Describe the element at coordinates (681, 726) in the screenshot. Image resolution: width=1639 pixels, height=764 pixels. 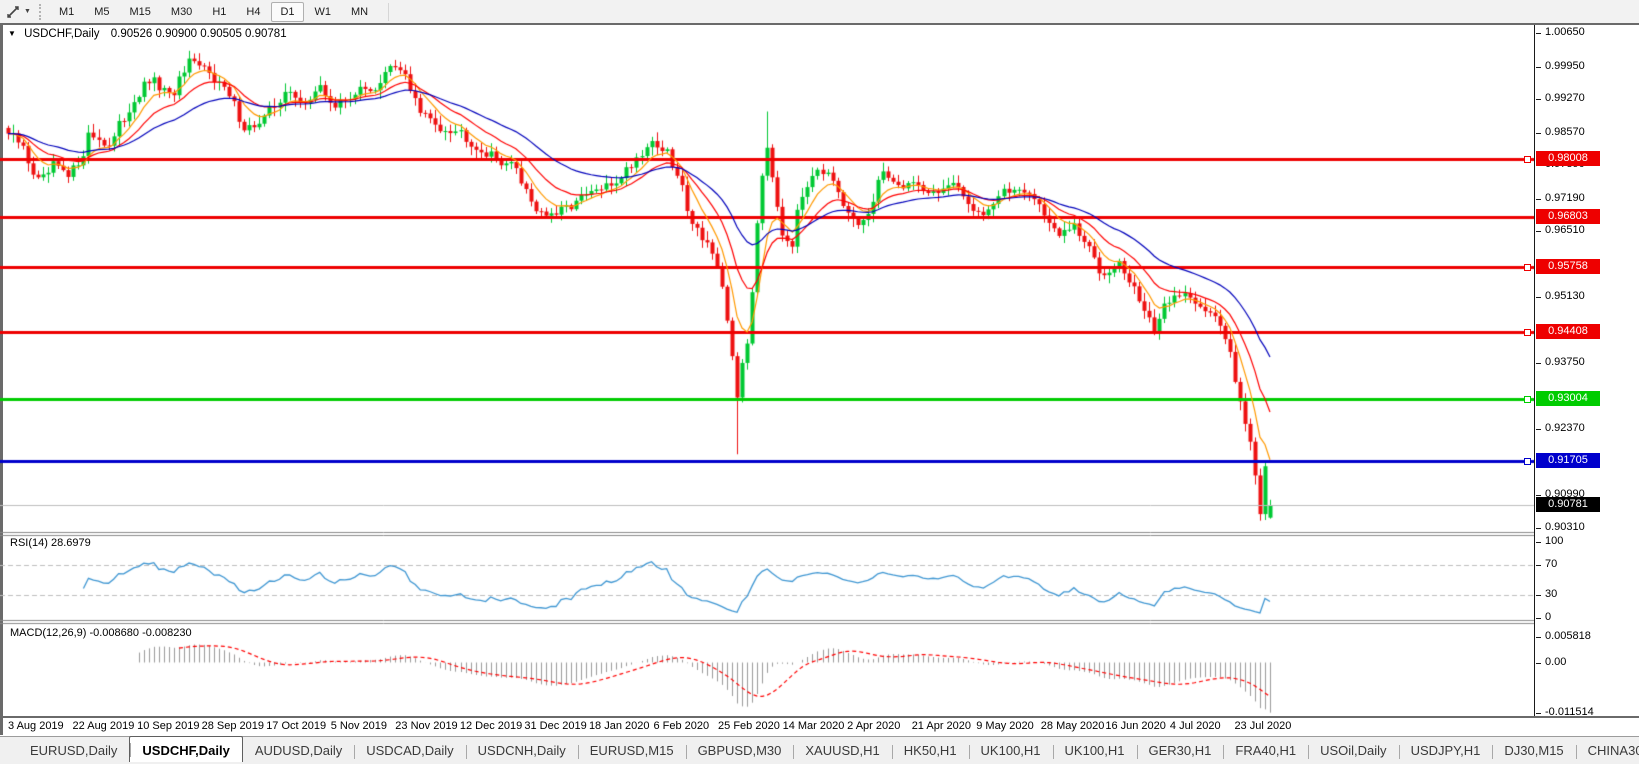
I see `date-tick-label: 6 Feb 2020` at that location.